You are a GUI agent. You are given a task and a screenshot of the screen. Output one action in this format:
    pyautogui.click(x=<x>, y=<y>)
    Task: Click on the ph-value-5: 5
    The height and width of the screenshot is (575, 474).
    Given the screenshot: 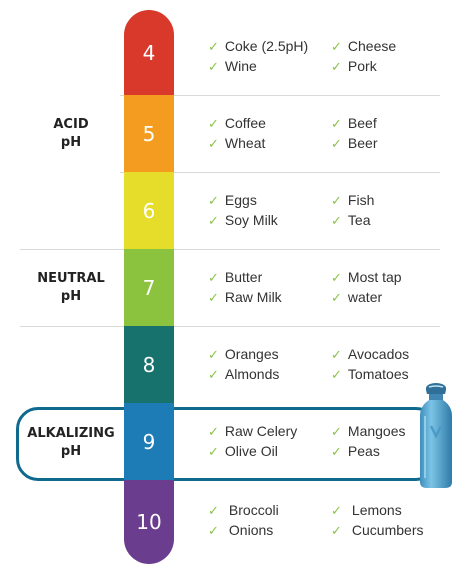 What is the action you would take?
    pyautogui.click(x=149, y=133)
    